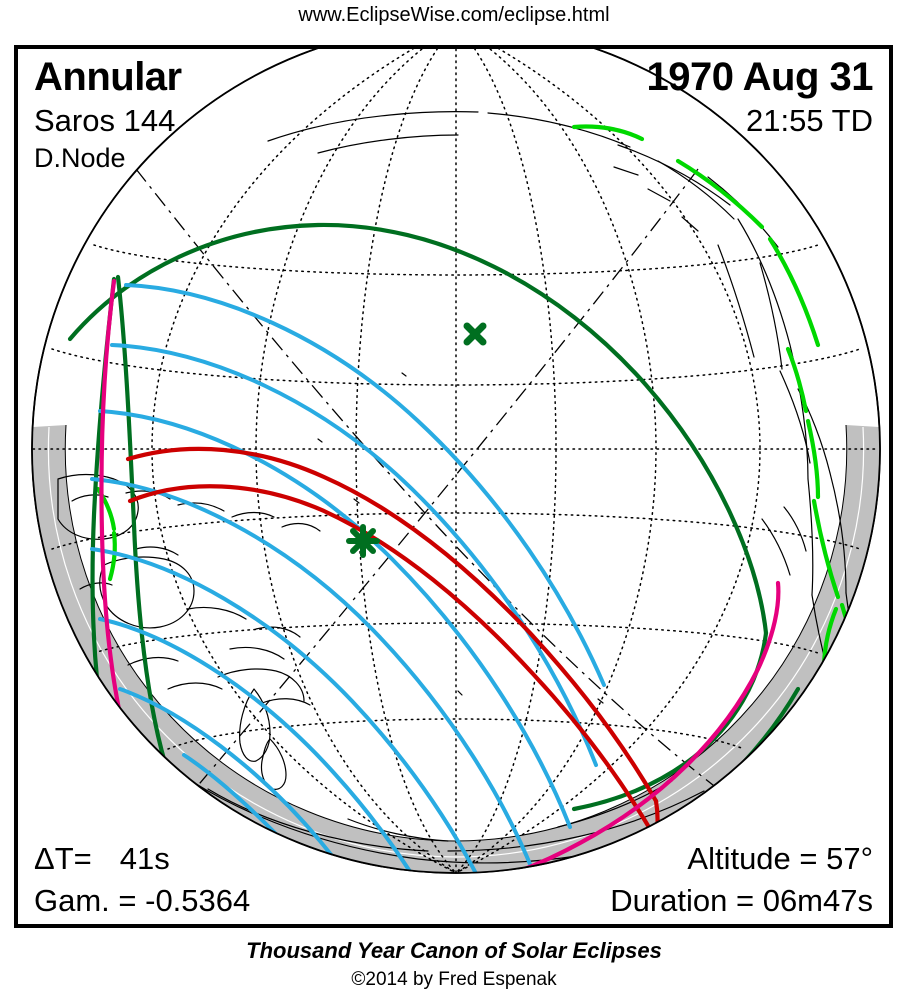 The width and height of the screenshot is (908, 1004). I want to click on node-label: D.Node, so click(80, 158).